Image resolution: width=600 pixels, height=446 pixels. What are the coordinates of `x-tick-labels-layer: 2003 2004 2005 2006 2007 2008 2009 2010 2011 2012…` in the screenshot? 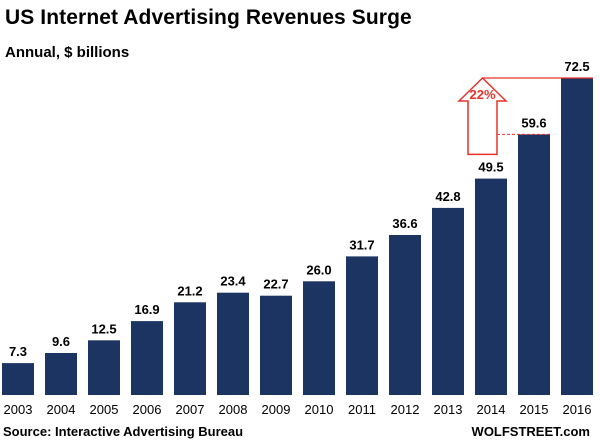 It's located at (298, 409).